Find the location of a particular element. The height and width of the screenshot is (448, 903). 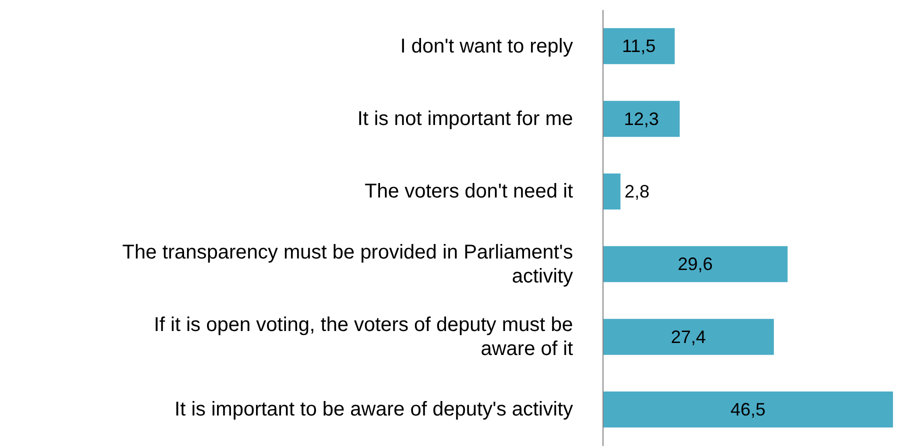

data-label: 11,5 is located at coordinates (639, 46).